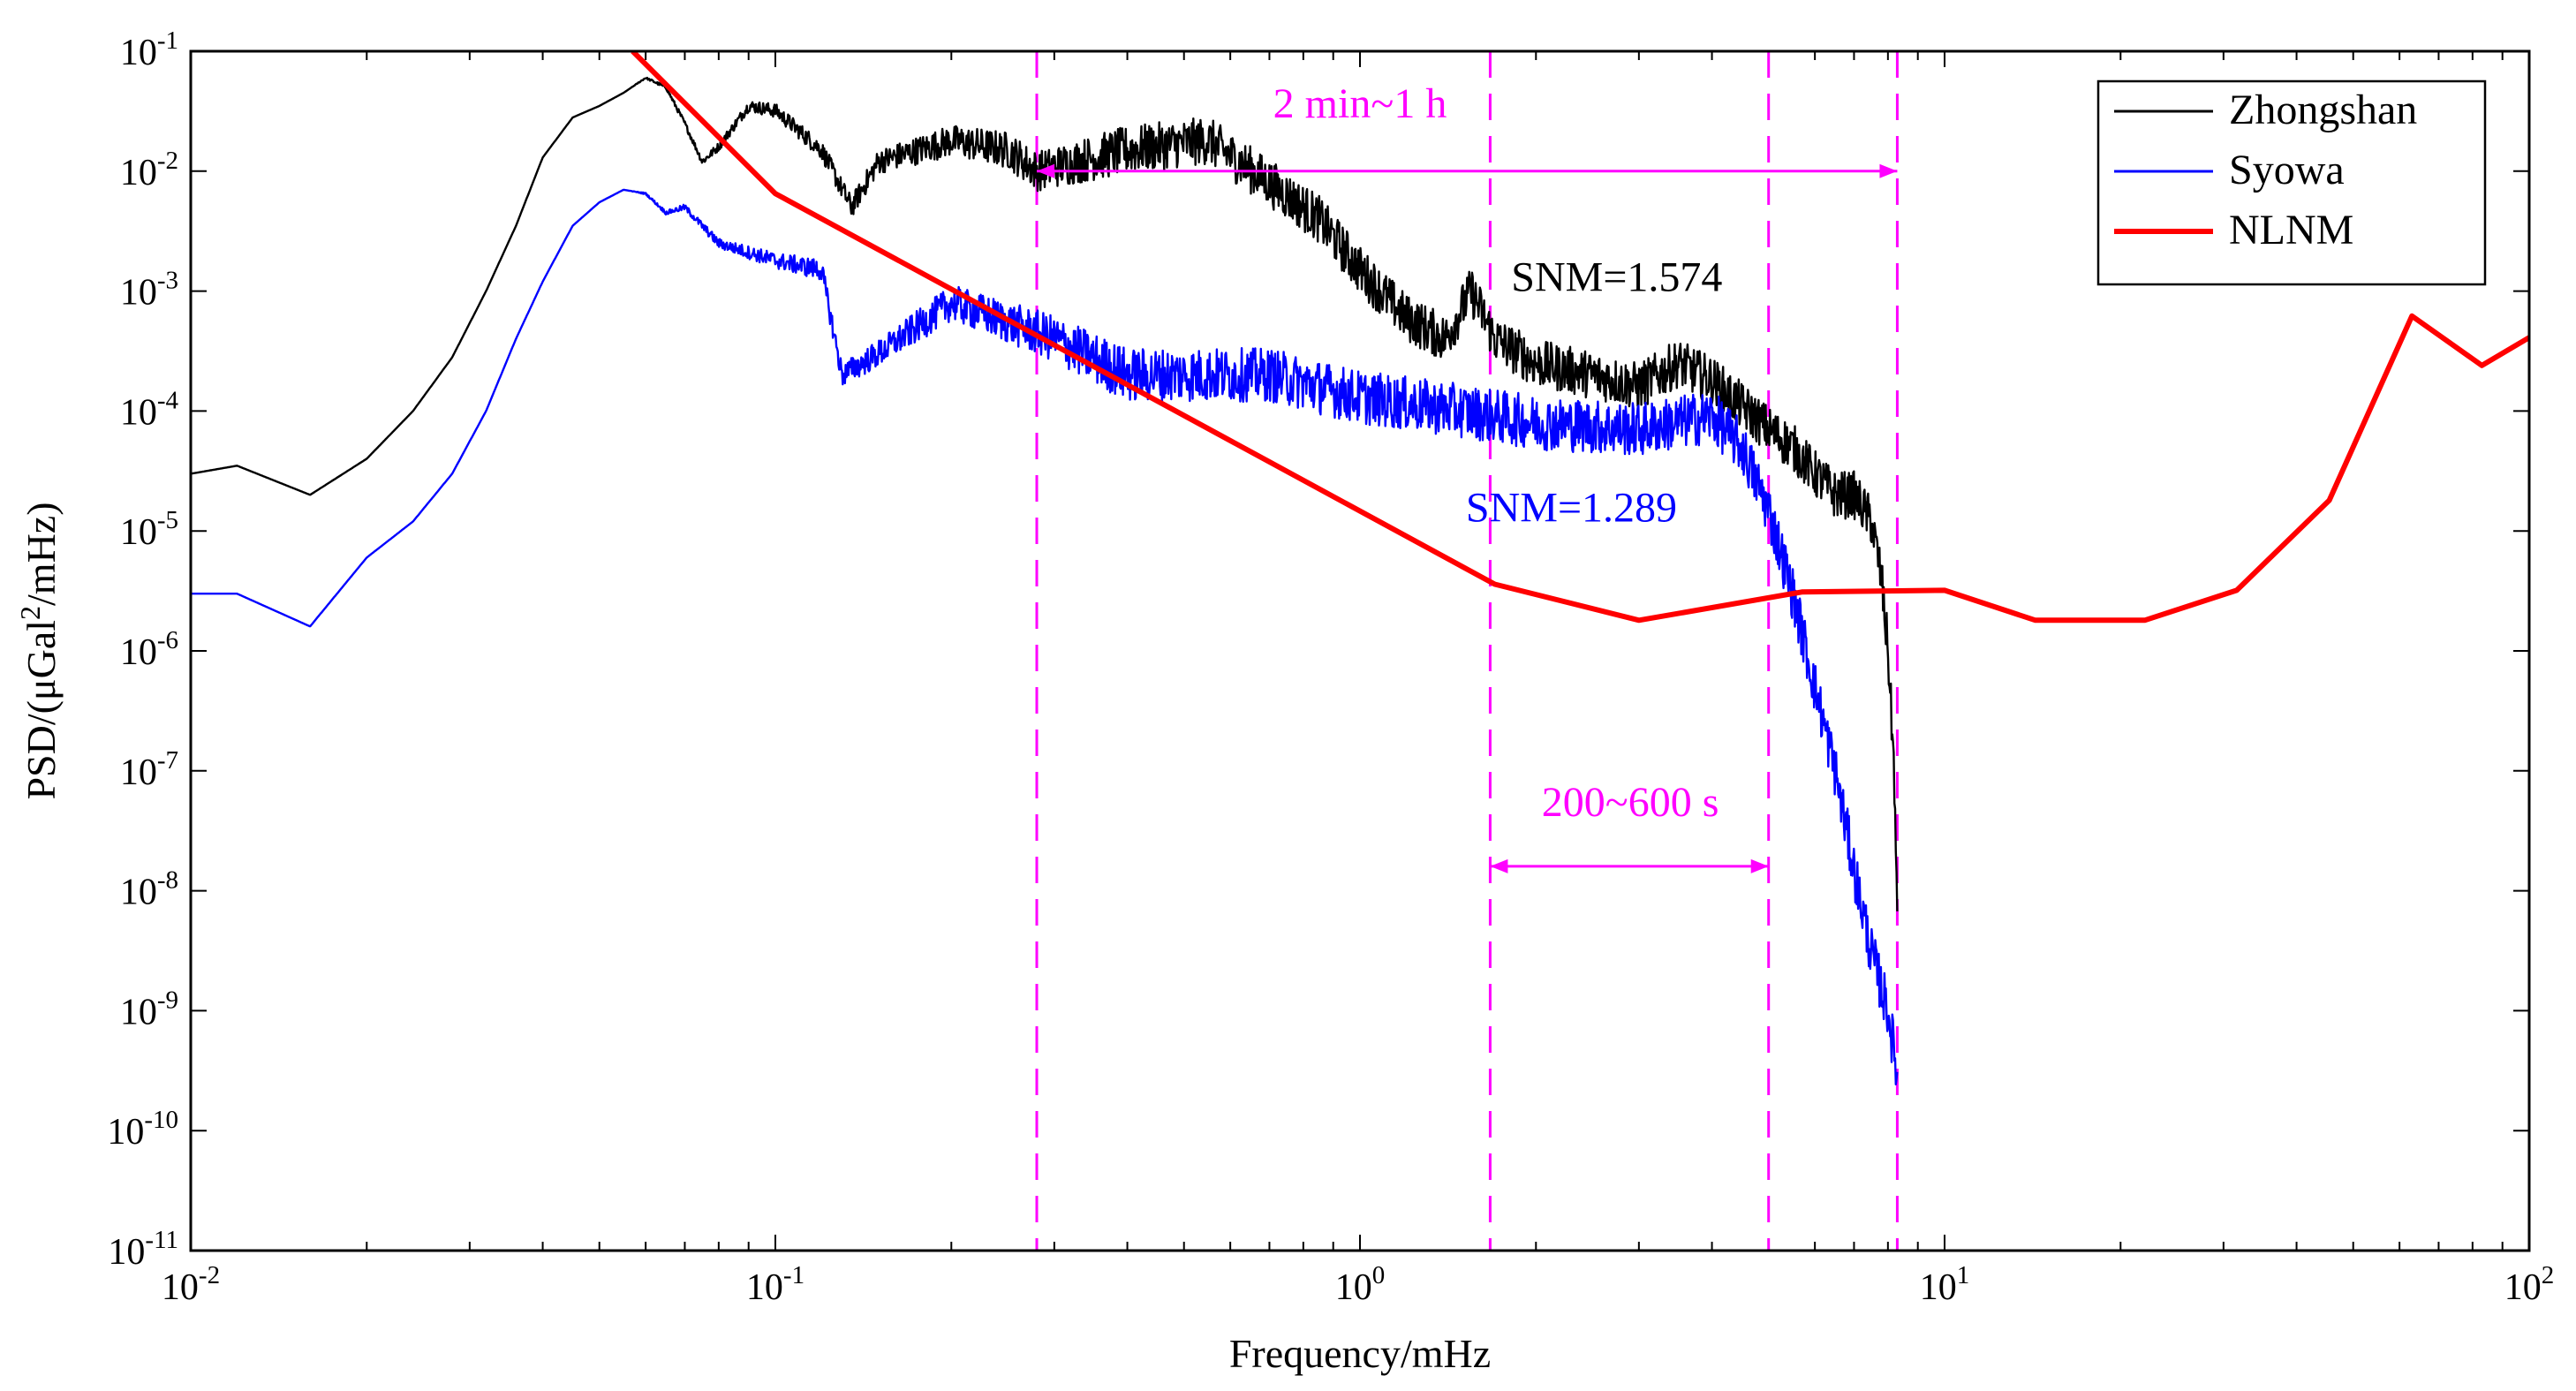 This screenshot has width=2576, height=1391. I want to click on x-tick-label: 10⁻², so click(191, 1284).